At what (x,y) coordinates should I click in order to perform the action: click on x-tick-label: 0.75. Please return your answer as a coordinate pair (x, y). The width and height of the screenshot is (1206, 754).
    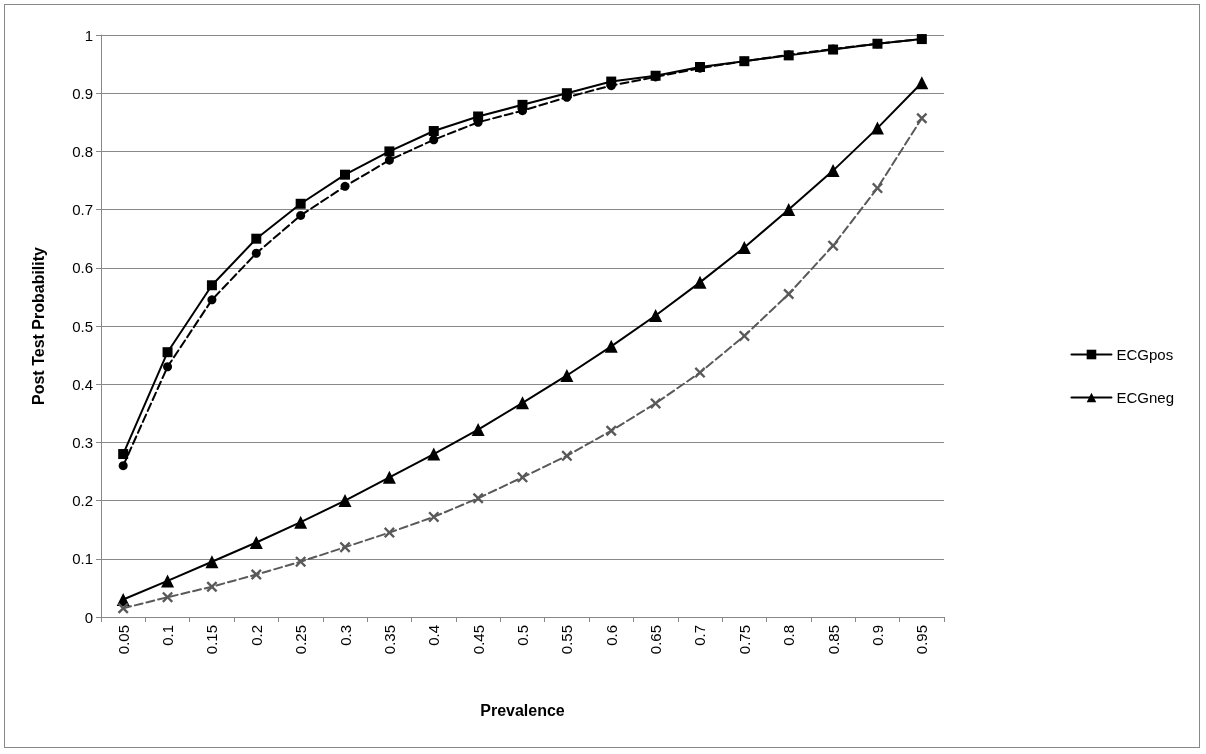
    Looking at the image, I should click on (744, 640).